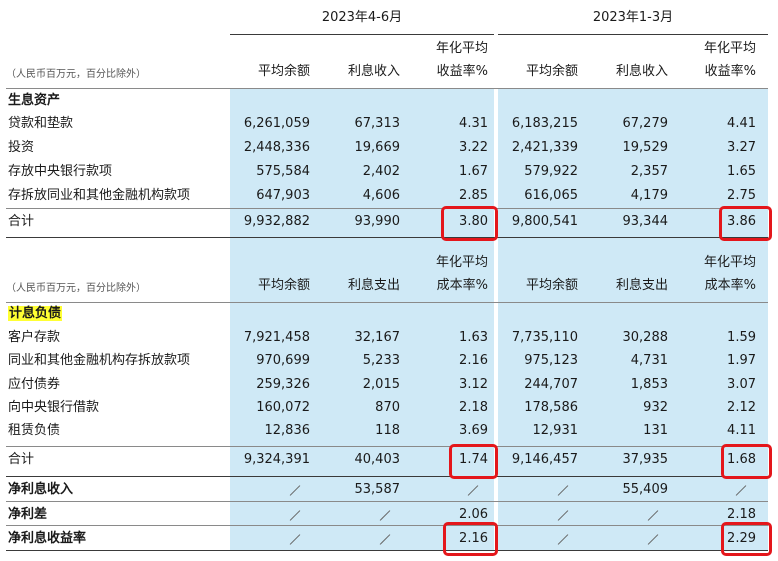  Describe the element at coordinates (645, 459) in the screenshot. I see `liability-total-cell: 37,935` at that location.